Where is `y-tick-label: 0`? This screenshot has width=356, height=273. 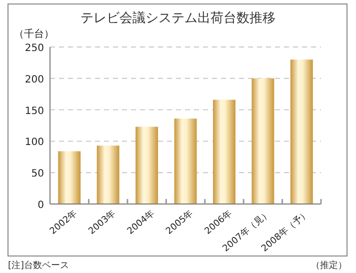 y-tick-label: 0 is located at coordinates (41, 205).